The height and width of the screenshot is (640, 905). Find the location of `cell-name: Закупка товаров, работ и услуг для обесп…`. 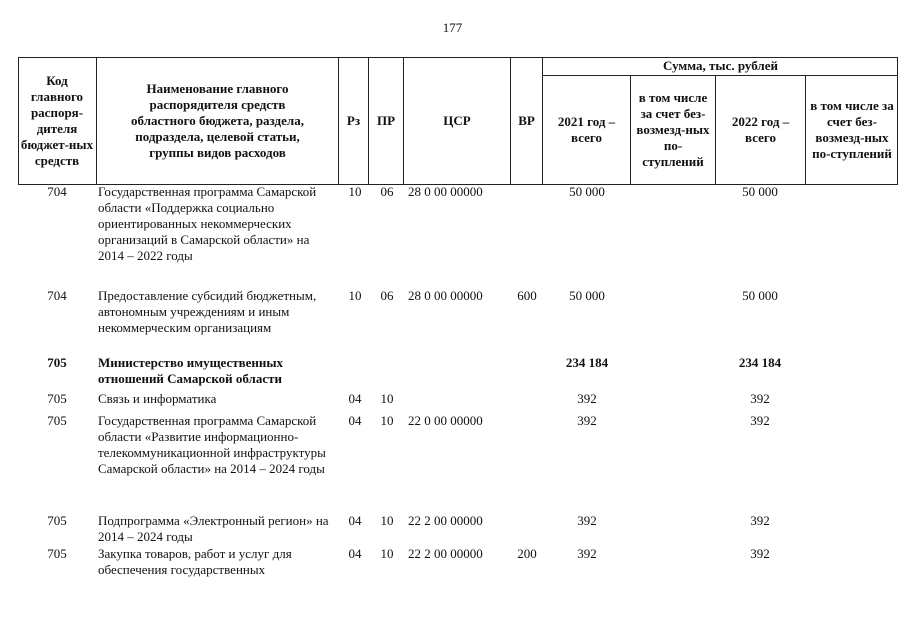

cell-name: Закупка товаров, работ и услуг для обесп… is located at coordinates (195, 561).